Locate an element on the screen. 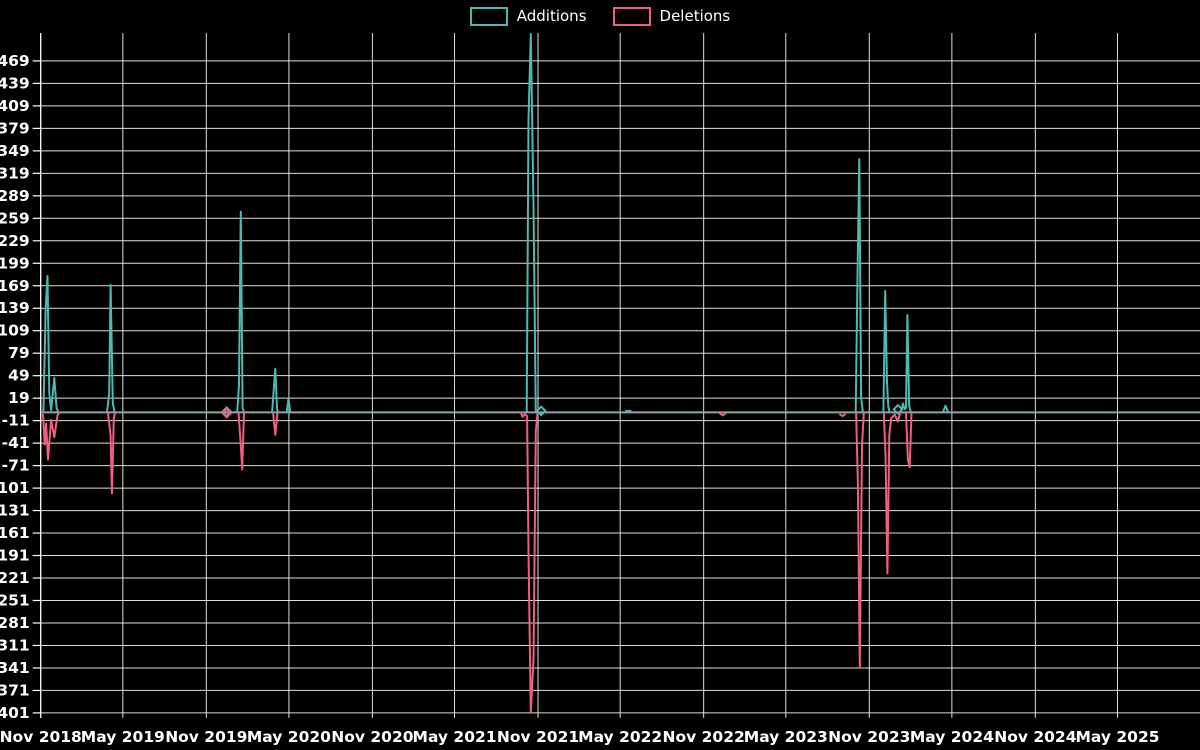  y-tick-label: -191 is located at coordinates (15, 556).